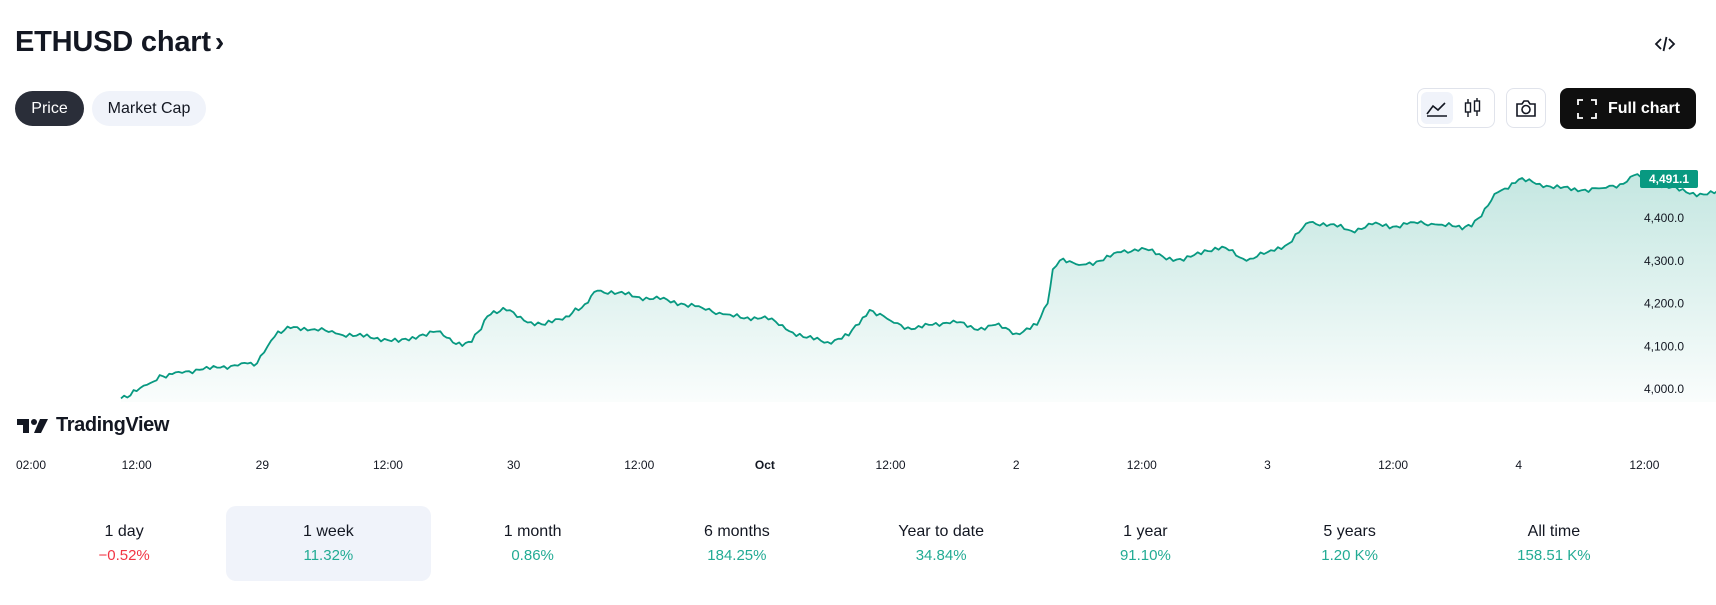 Image resolution: width=1716 pixels, height=605 pixels. What do you see at coordinates (1664, 261) in the screenshot?
I see `y-tick-label: 4,300.0` at bounding box center [1664, 261].